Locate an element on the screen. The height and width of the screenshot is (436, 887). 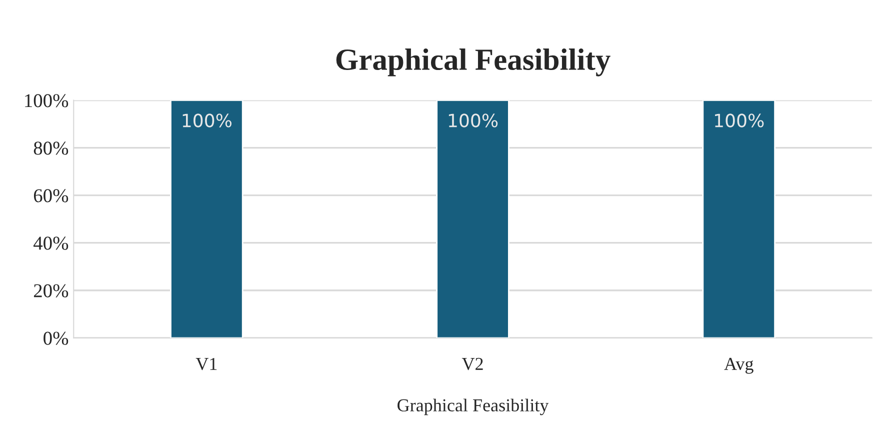
chart-title: Graphical Feasibility is located at coordinates (473, 62).